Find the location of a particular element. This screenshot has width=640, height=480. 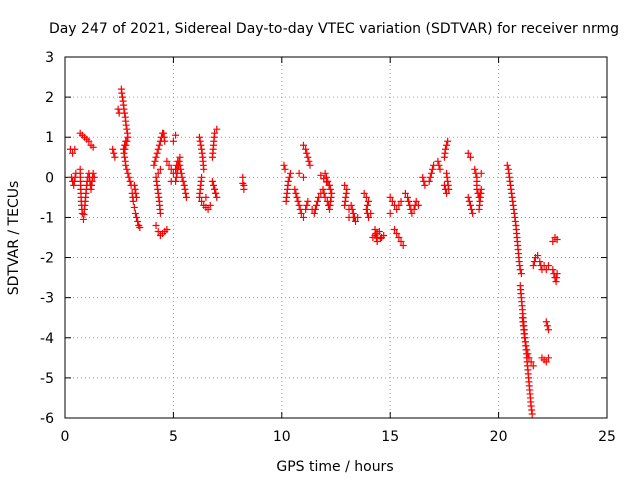

y-tick-label: -5 is located at coordinates (47, 379).